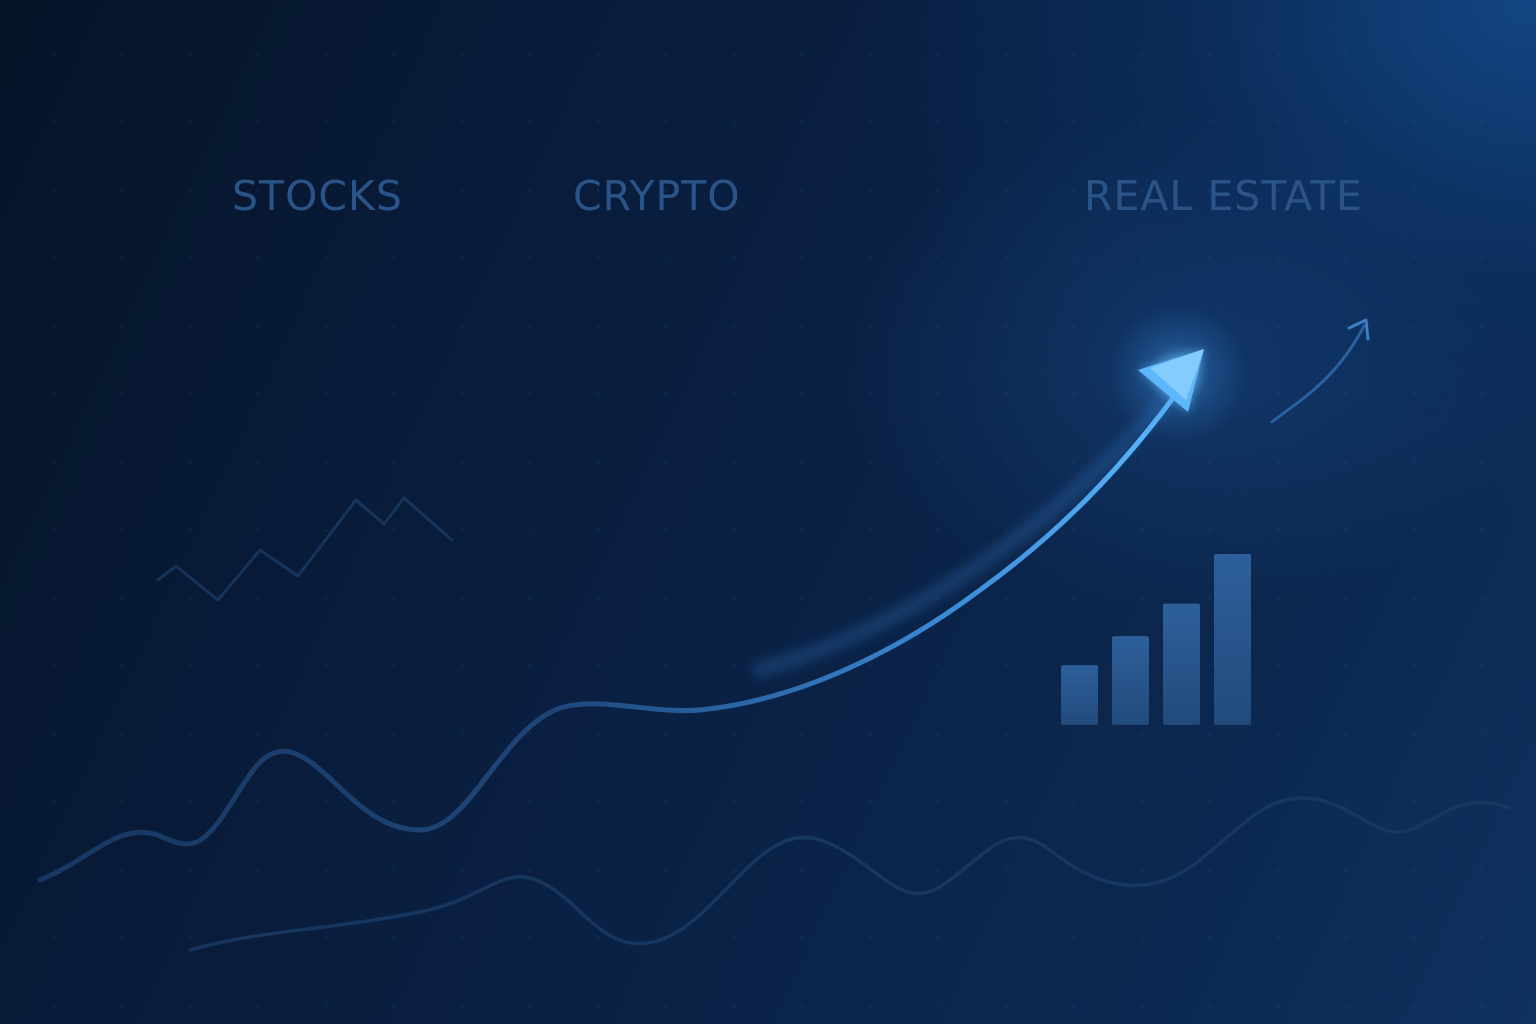 This screenshot has height=1024, width=1536. I want to click on label-stocks: STOCKS, so click(317, 196).